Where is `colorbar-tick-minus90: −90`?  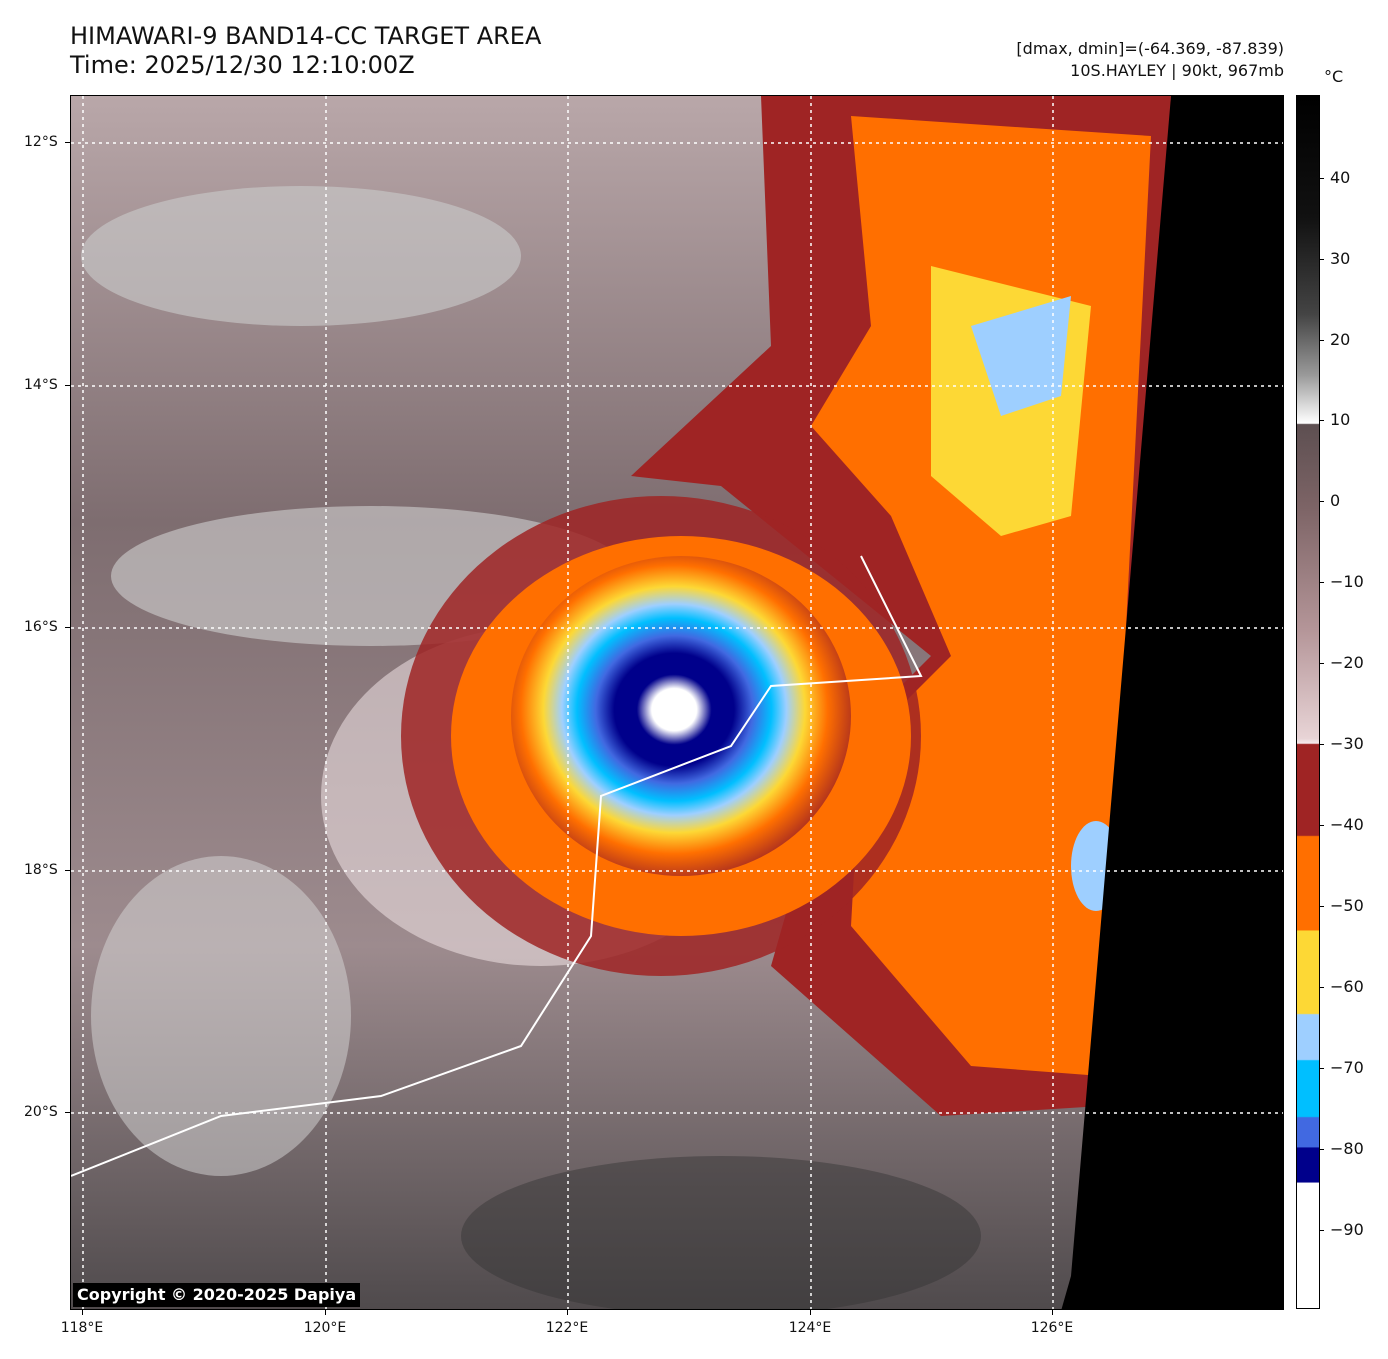 colorbar-tick-minus90: −90 is located at coordinates (1347, 1229).